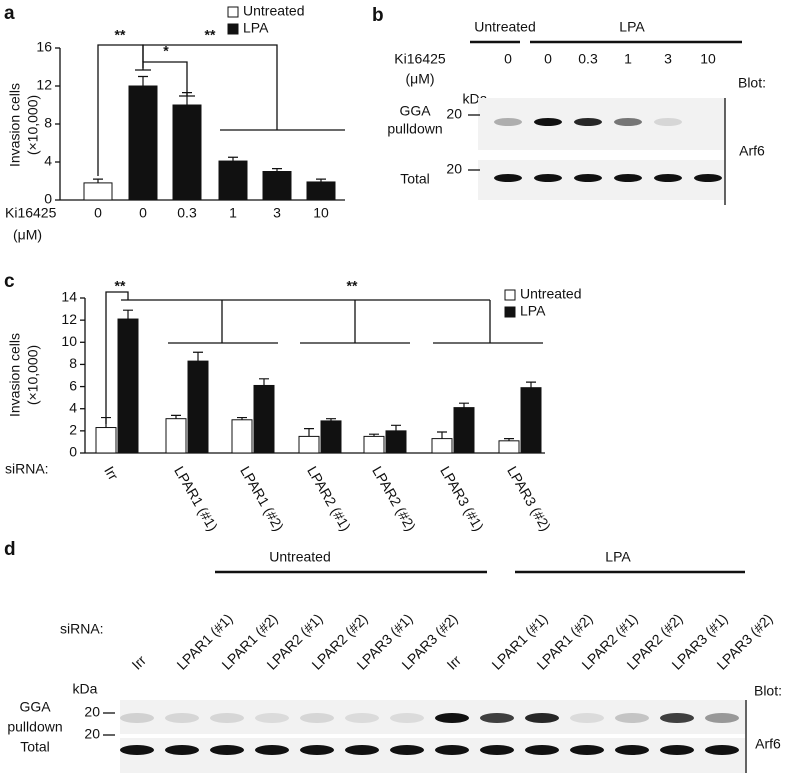 This screenshot has height=775, width=788. What do you see at coordinates (69, 319) in the screenshot?
I see `y-tick-label: 12` at bounding box center [69, 319].